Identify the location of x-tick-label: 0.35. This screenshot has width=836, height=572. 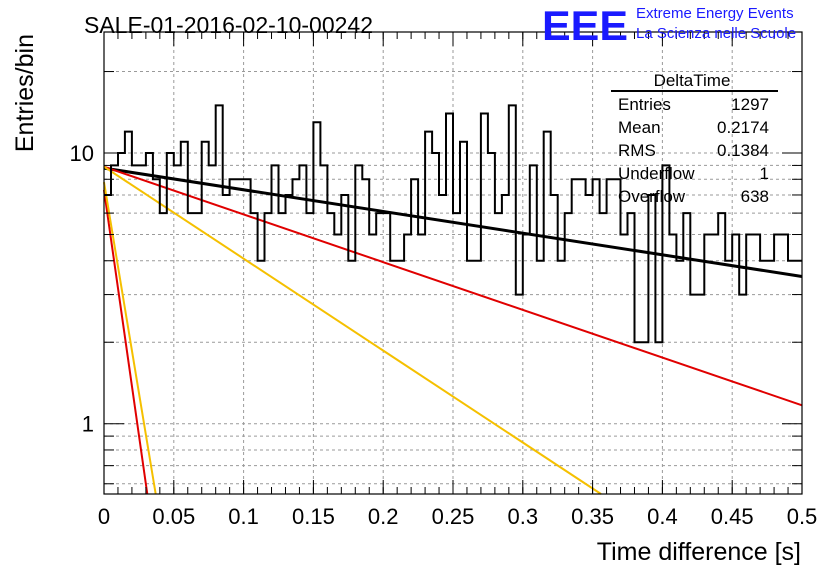
(592, 516).